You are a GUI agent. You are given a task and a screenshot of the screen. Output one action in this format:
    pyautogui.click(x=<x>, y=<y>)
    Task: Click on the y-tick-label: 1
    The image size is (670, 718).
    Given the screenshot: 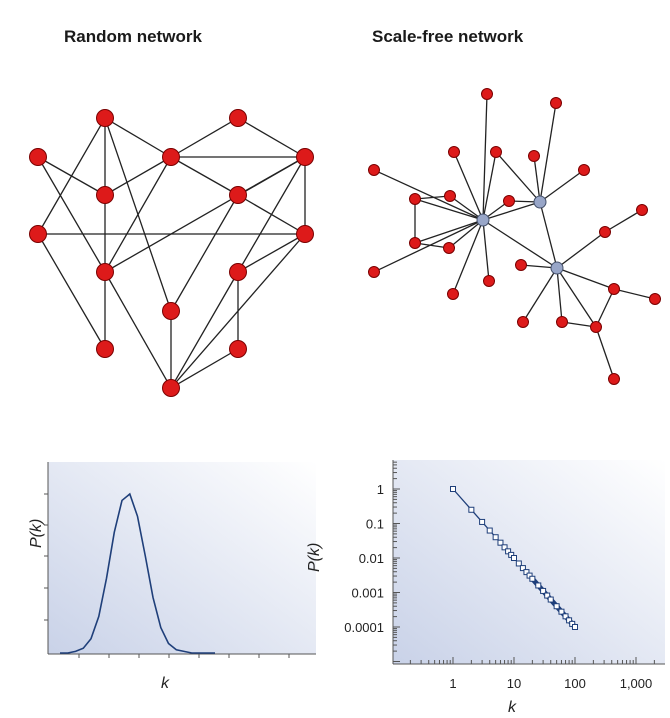 What is the action you would take?
    pyautogui.click(x=380, y=489)
    